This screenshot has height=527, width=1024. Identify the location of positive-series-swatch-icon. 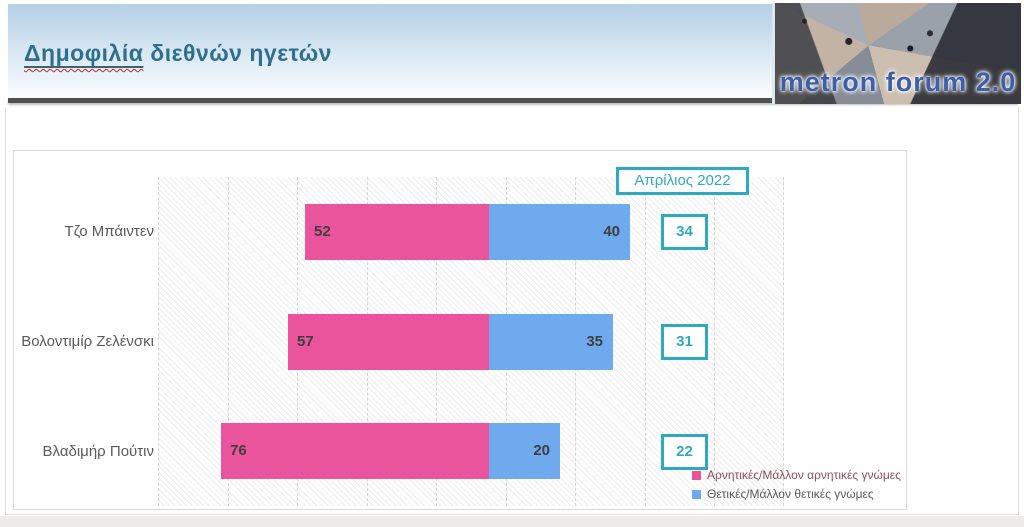
(696, 494).